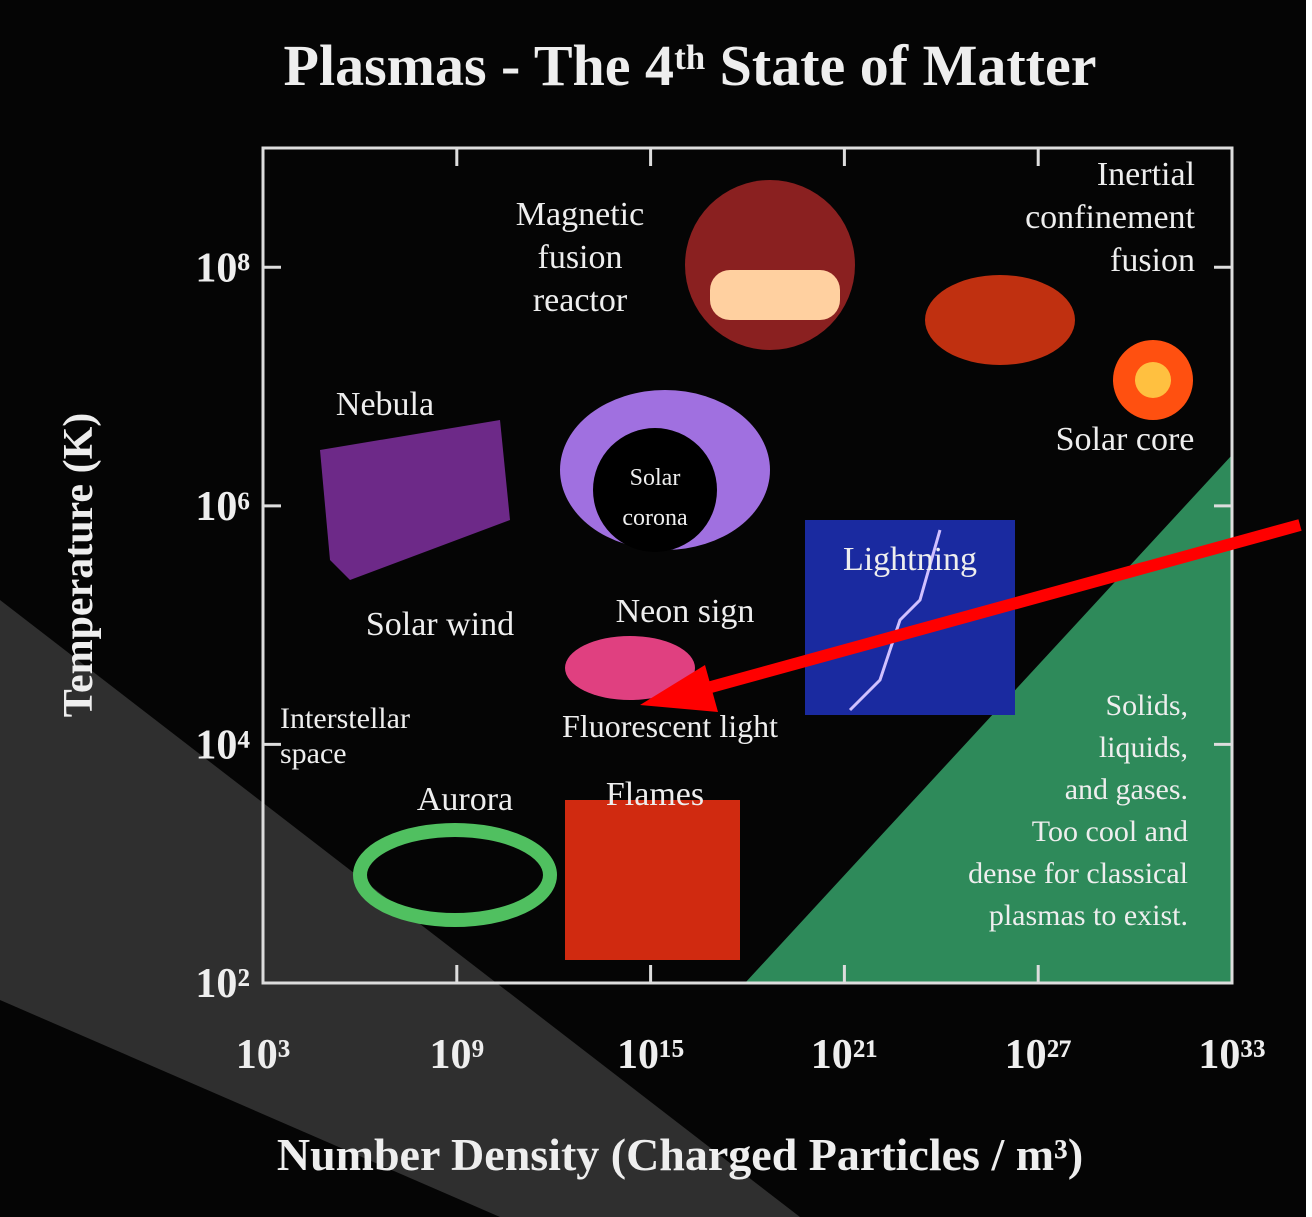  What do you see at coordinates (630, 668) in the screenshot?
I see `neon-image` at bounding box center [630, 668].